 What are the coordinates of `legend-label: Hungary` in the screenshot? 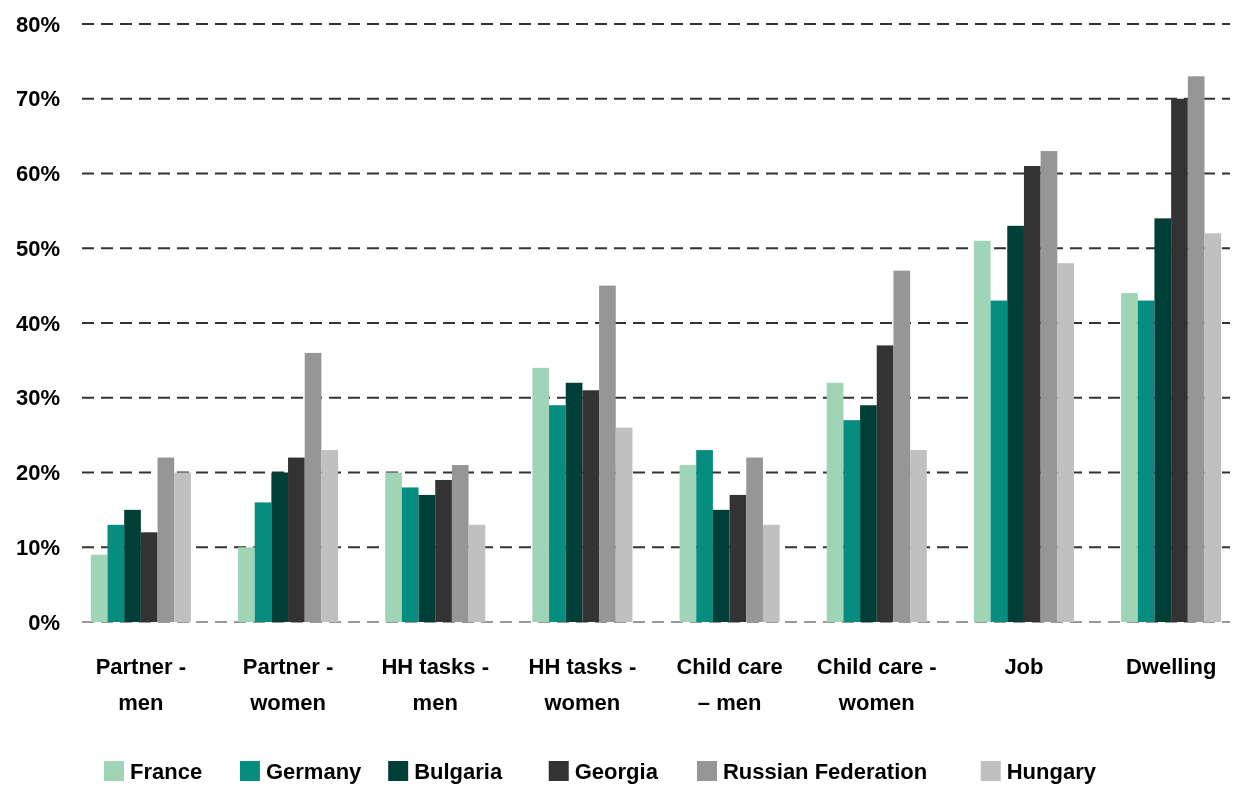 It's located at (1051, 771).